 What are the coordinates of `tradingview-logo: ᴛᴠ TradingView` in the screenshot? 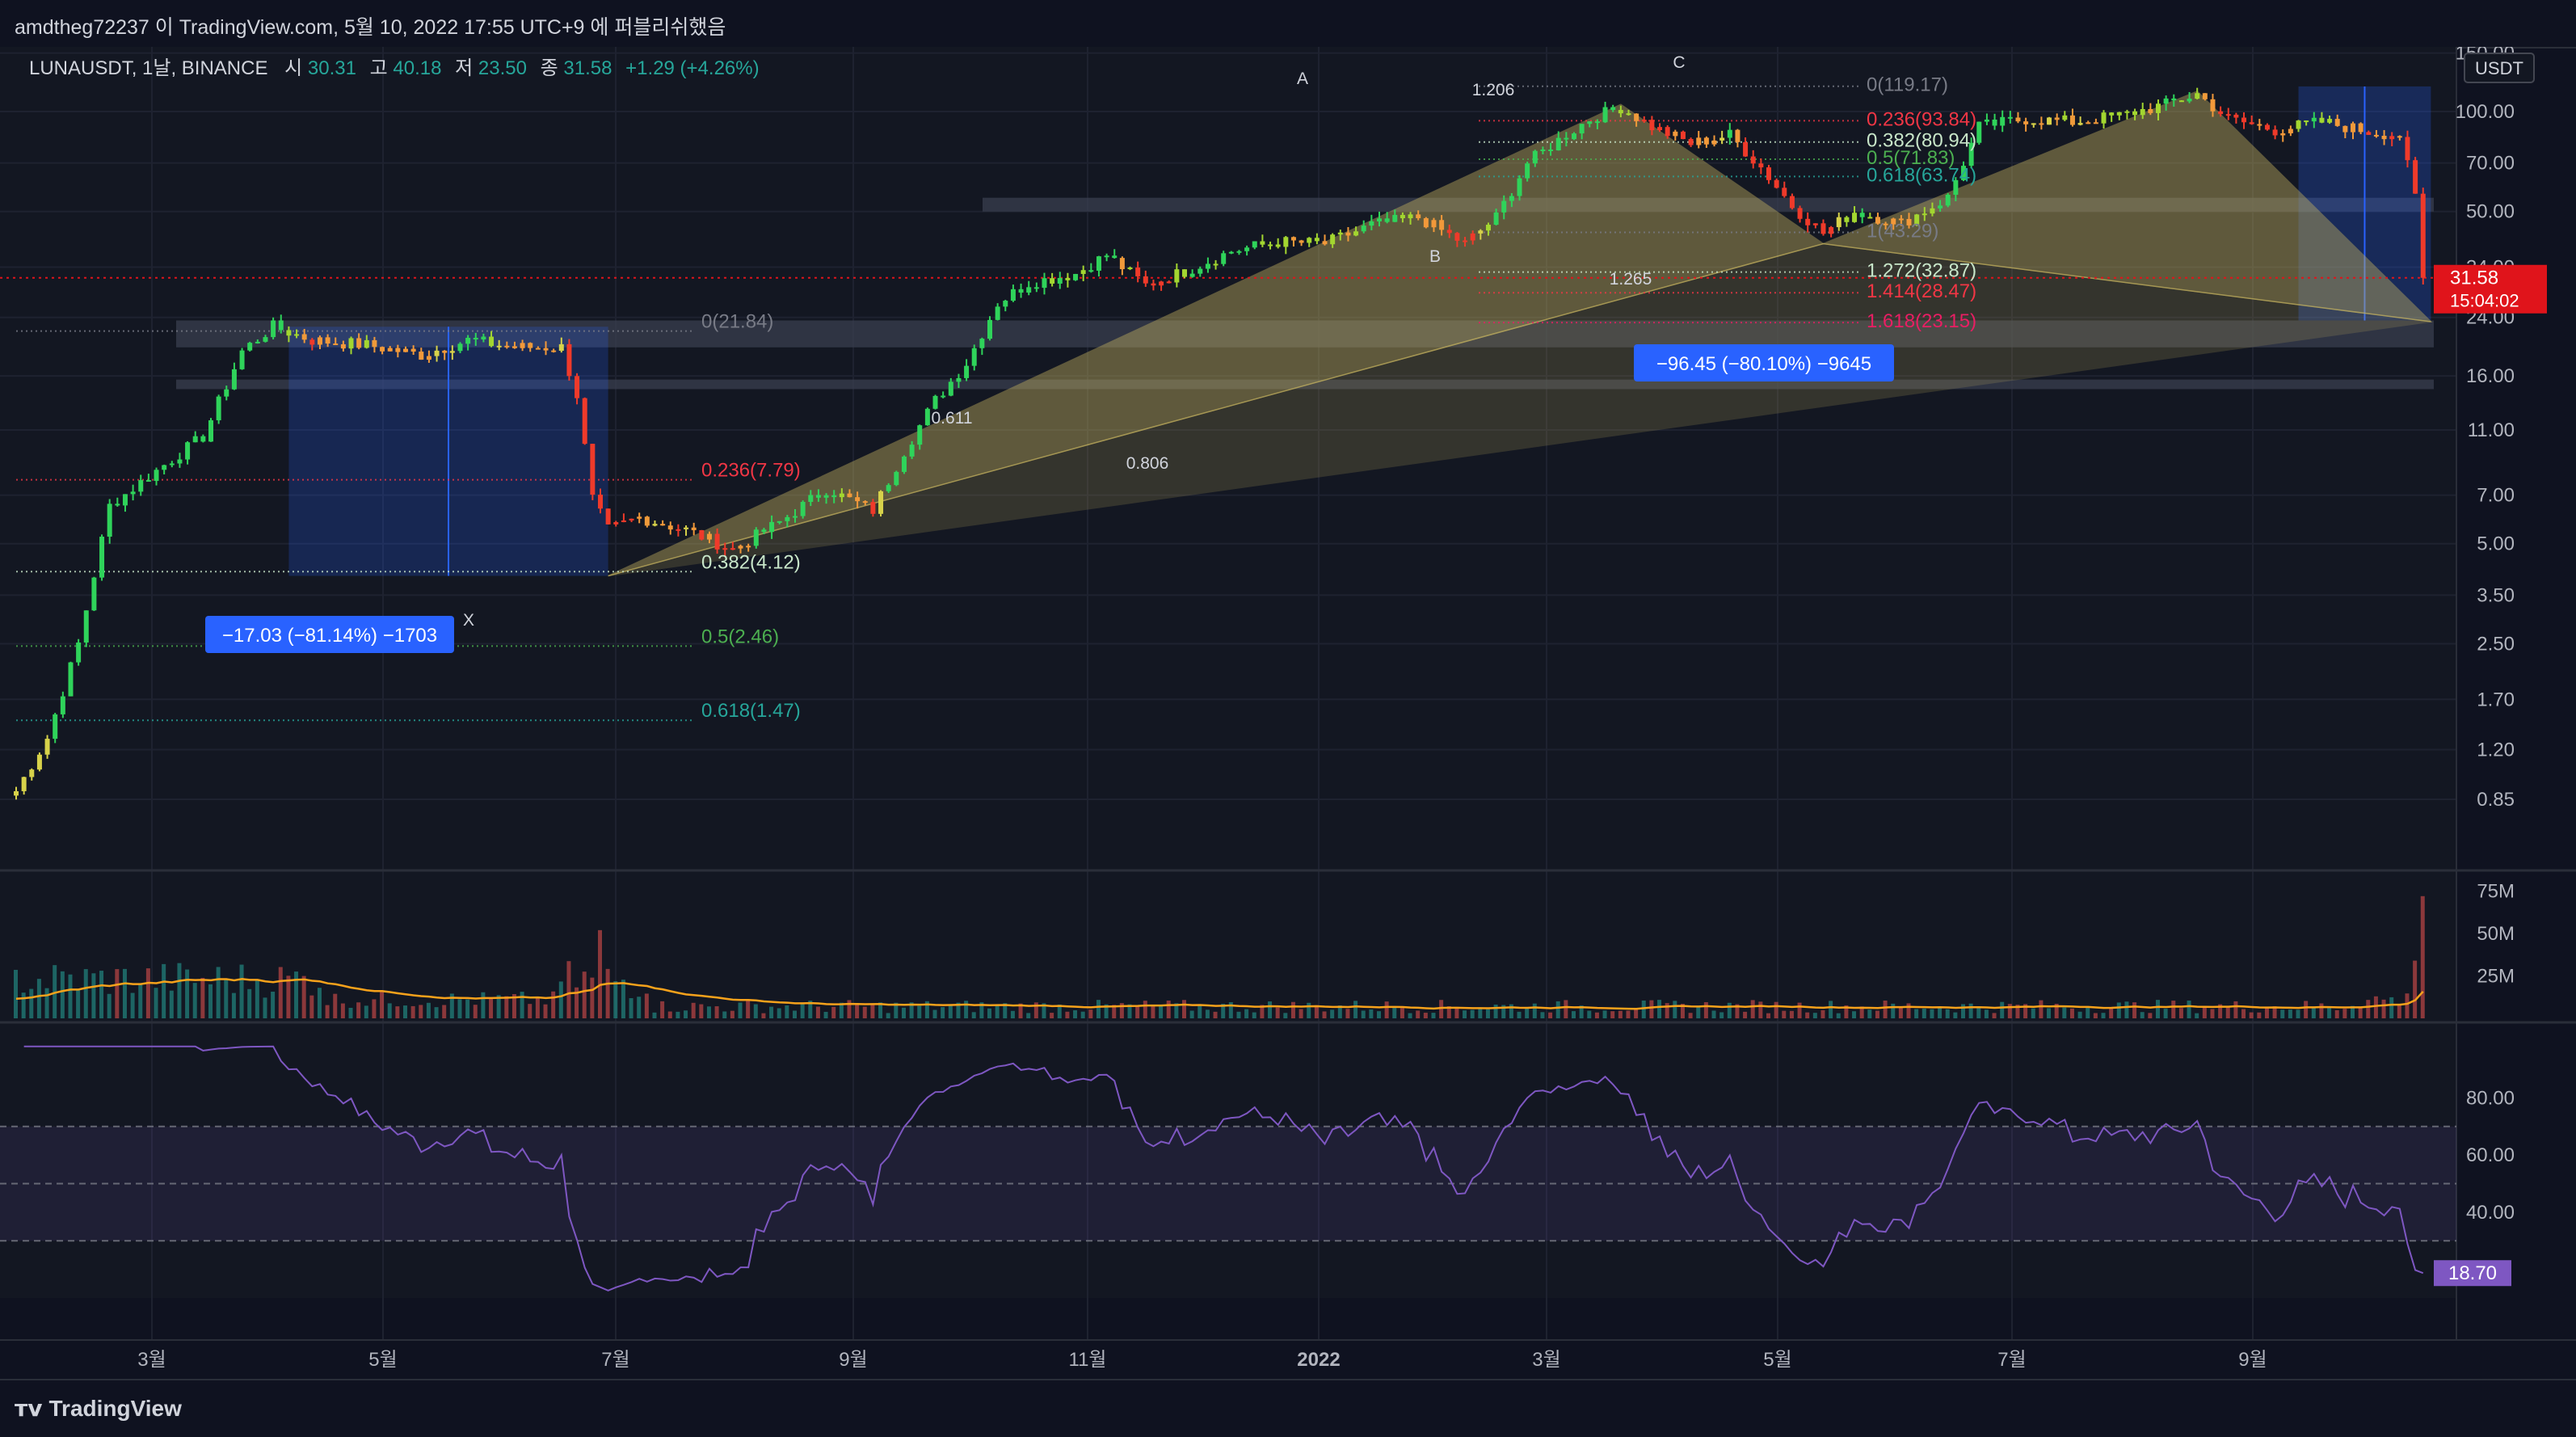 It's located at (98, 1408).